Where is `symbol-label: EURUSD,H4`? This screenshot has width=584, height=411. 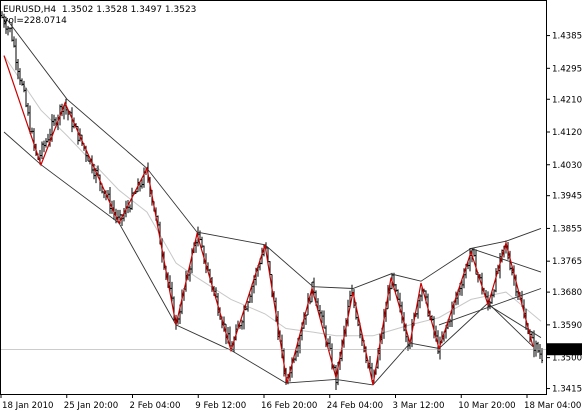
symbol-label: EURUSD,H4 is located at coordinates (30, 10).